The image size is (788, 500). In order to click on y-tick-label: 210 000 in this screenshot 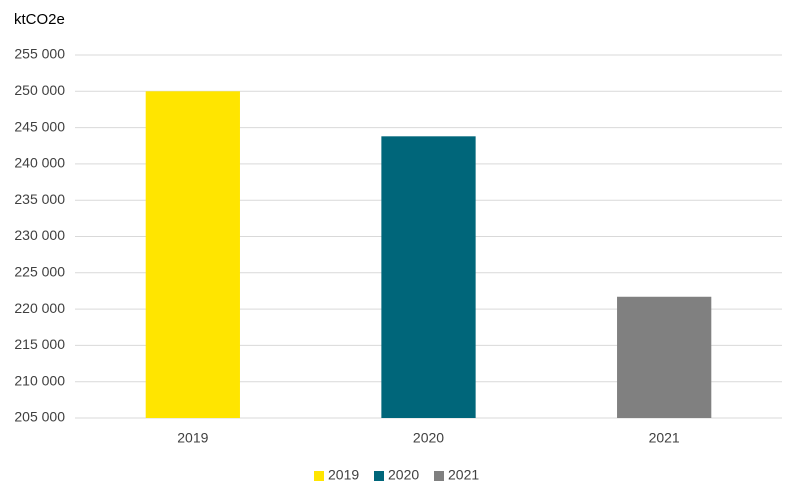, I will do `click(39, 380)`.